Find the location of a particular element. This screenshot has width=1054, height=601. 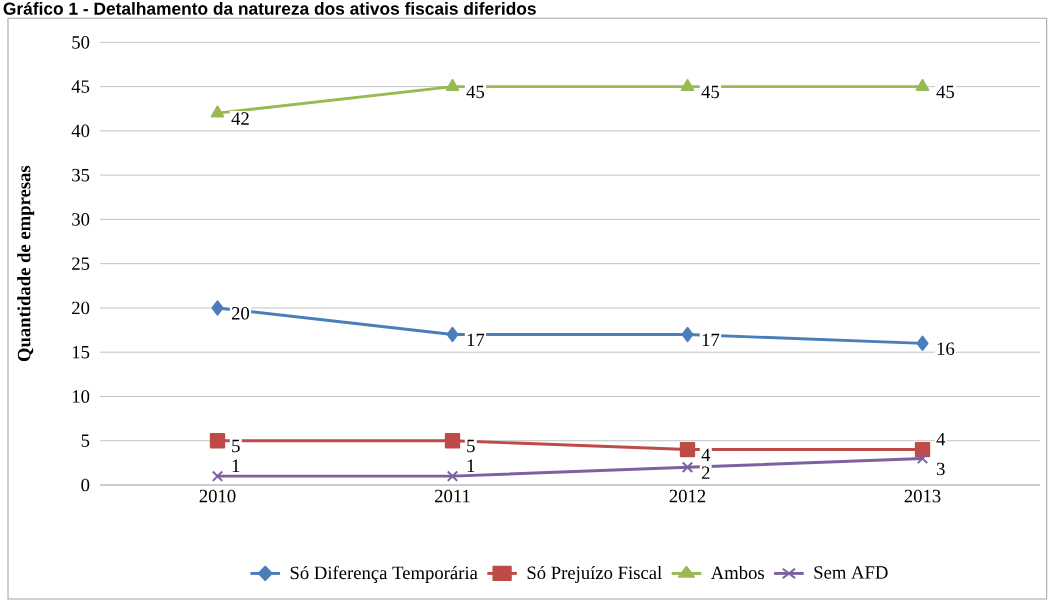

x-tick-label: 2011 is located at coordinates (452, 496).